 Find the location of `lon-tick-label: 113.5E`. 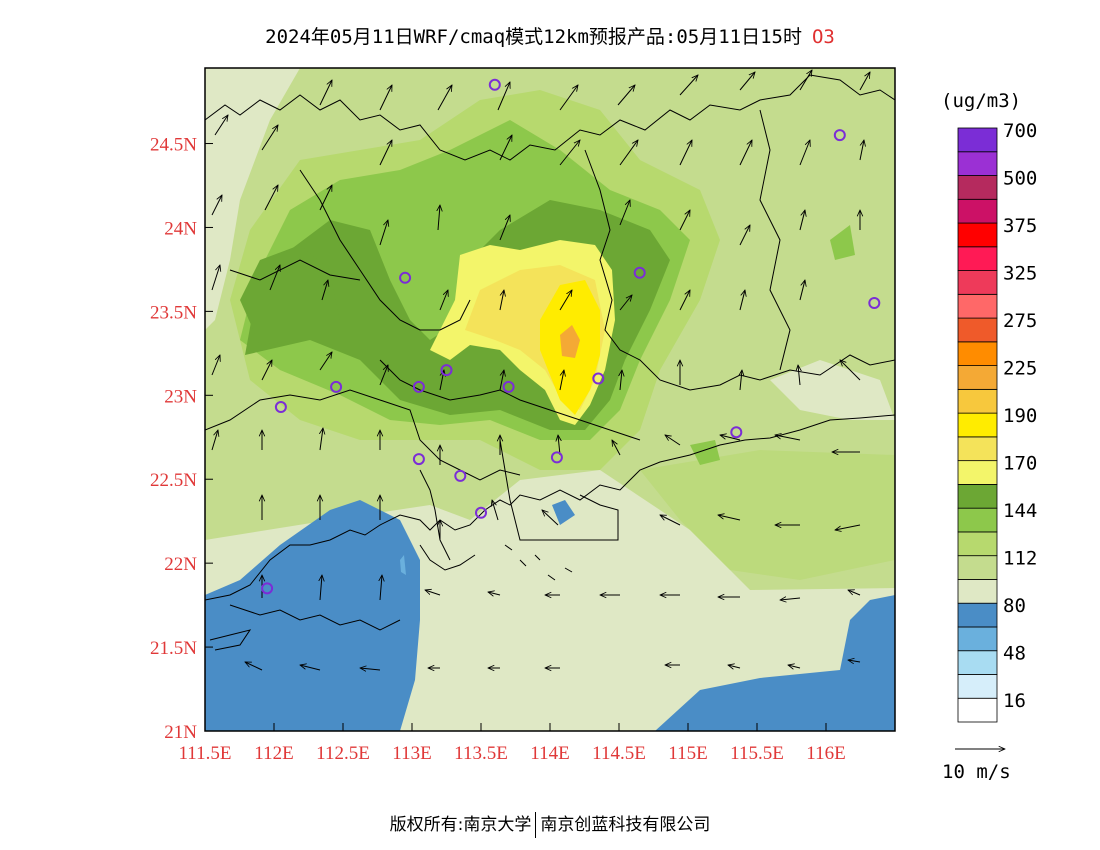

lon-tick-label: 113.5E is located at coordinates (481, 753).